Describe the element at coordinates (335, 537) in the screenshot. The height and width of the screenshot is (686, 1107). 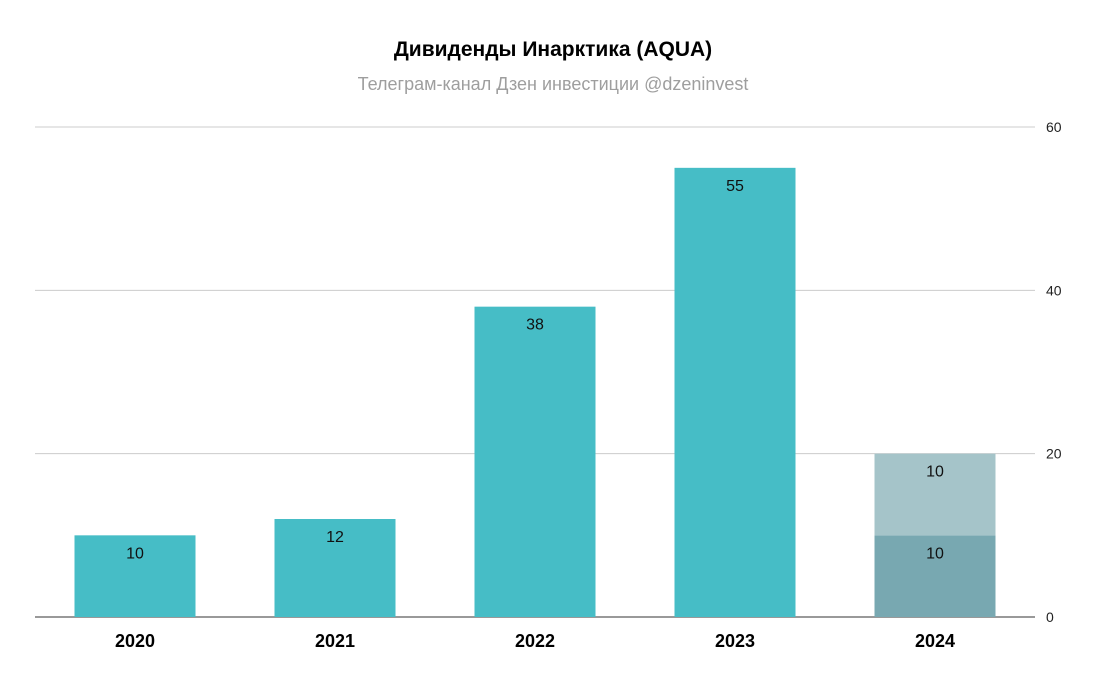
I see `data-label-2021-series-1: 12` at that location.